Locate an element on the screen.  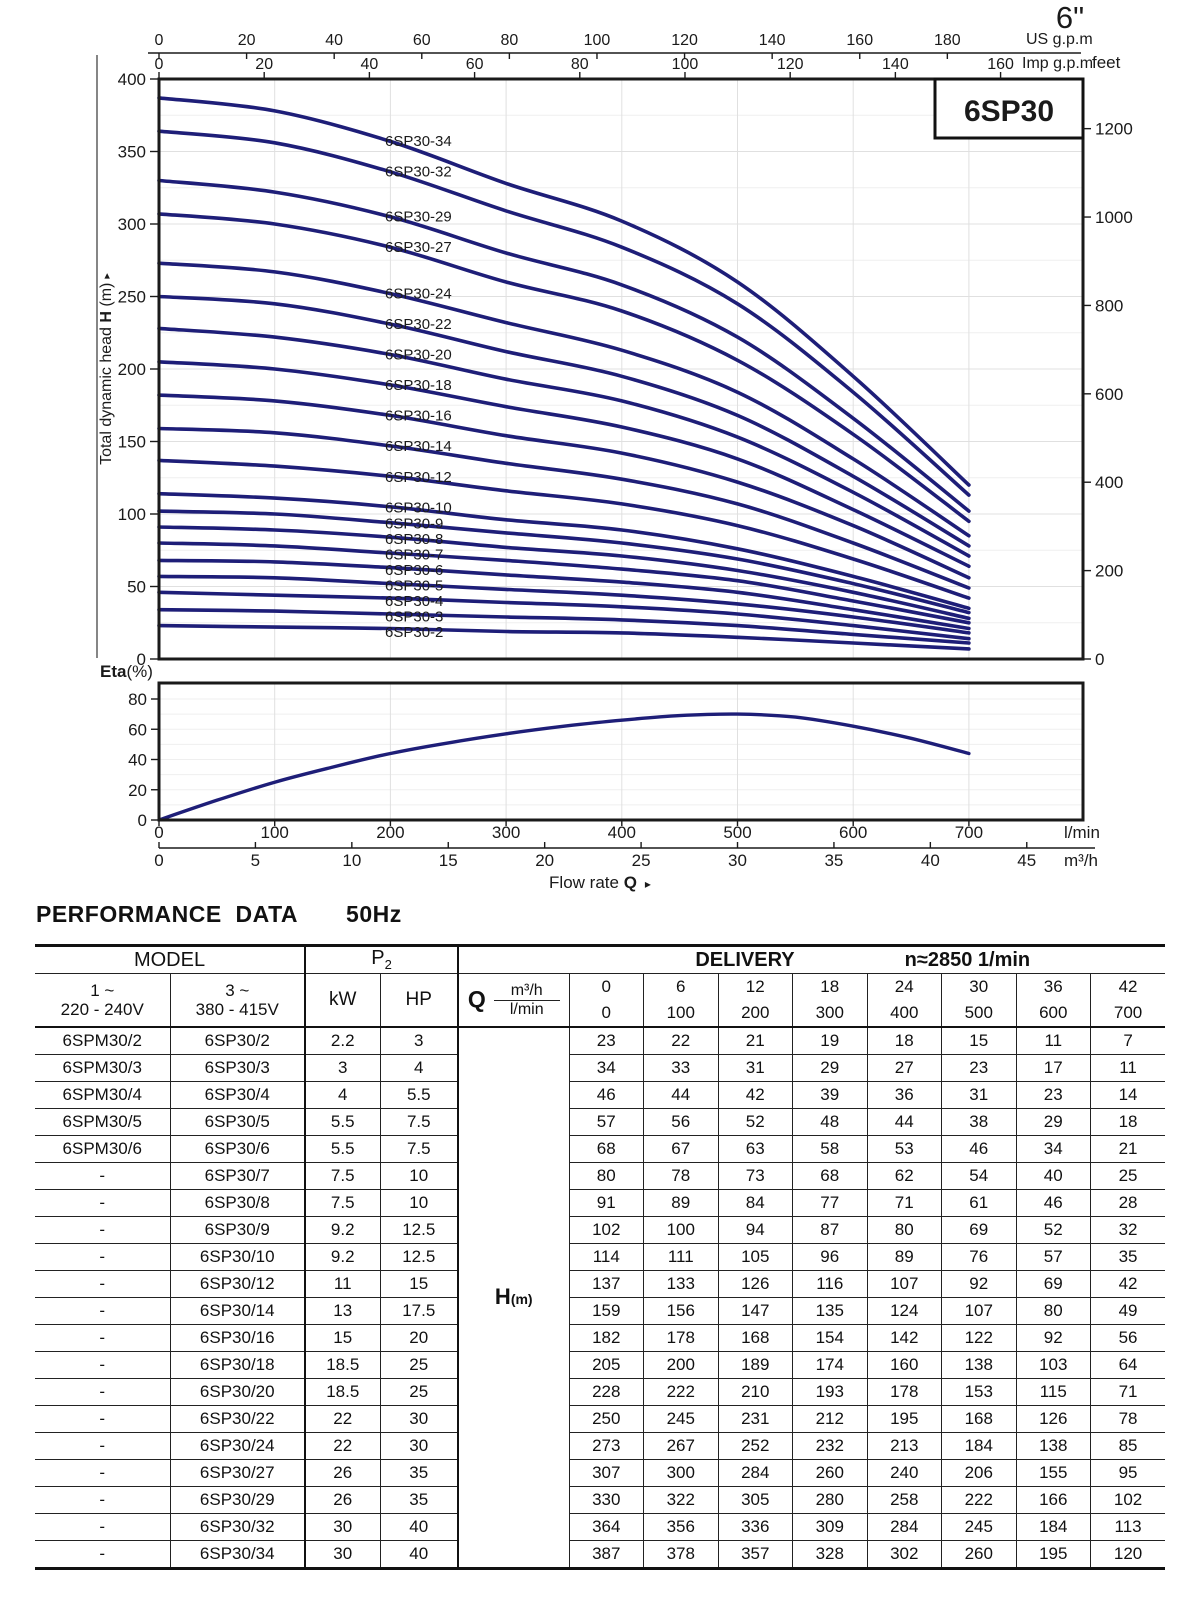
table-row: -6SP30/24 22 30 273 267 252 232 213 184 138 85 is located at coordinates (600, 1446).